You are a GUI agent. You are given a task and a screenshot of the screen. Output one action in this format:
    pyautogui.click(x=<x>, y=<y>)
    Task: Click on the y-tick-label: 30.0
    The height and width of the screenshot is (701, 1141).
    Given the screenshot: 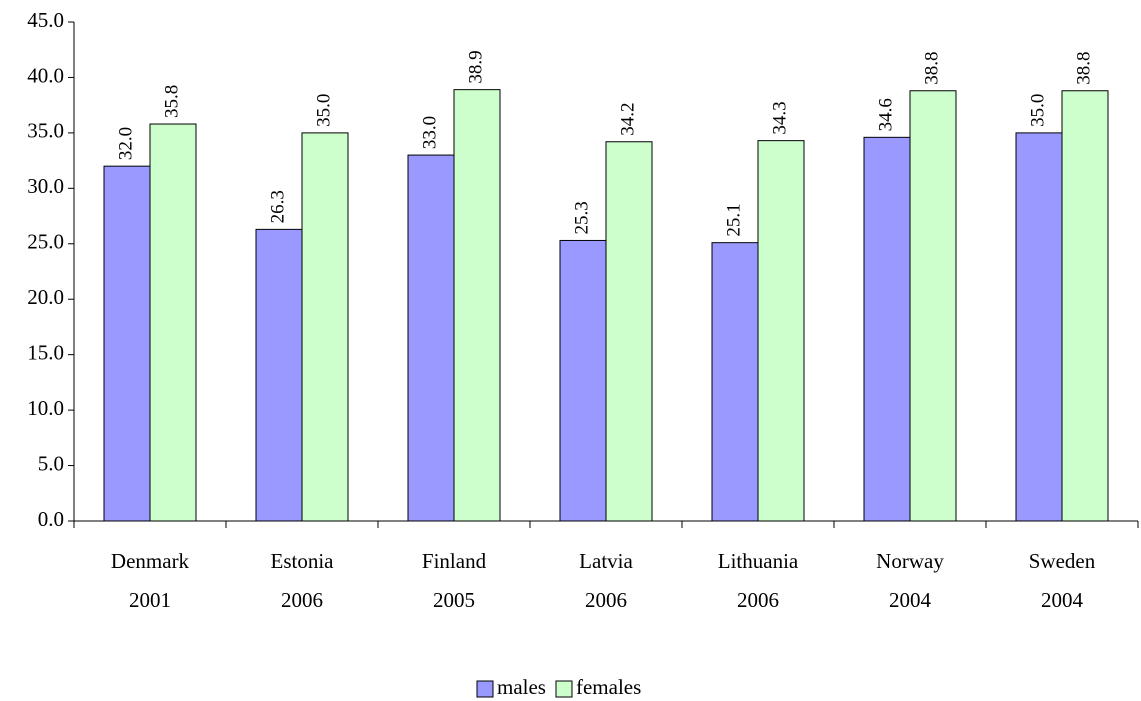 What is the action you would take?
    pyautogui.click(x=45, y=186)
    